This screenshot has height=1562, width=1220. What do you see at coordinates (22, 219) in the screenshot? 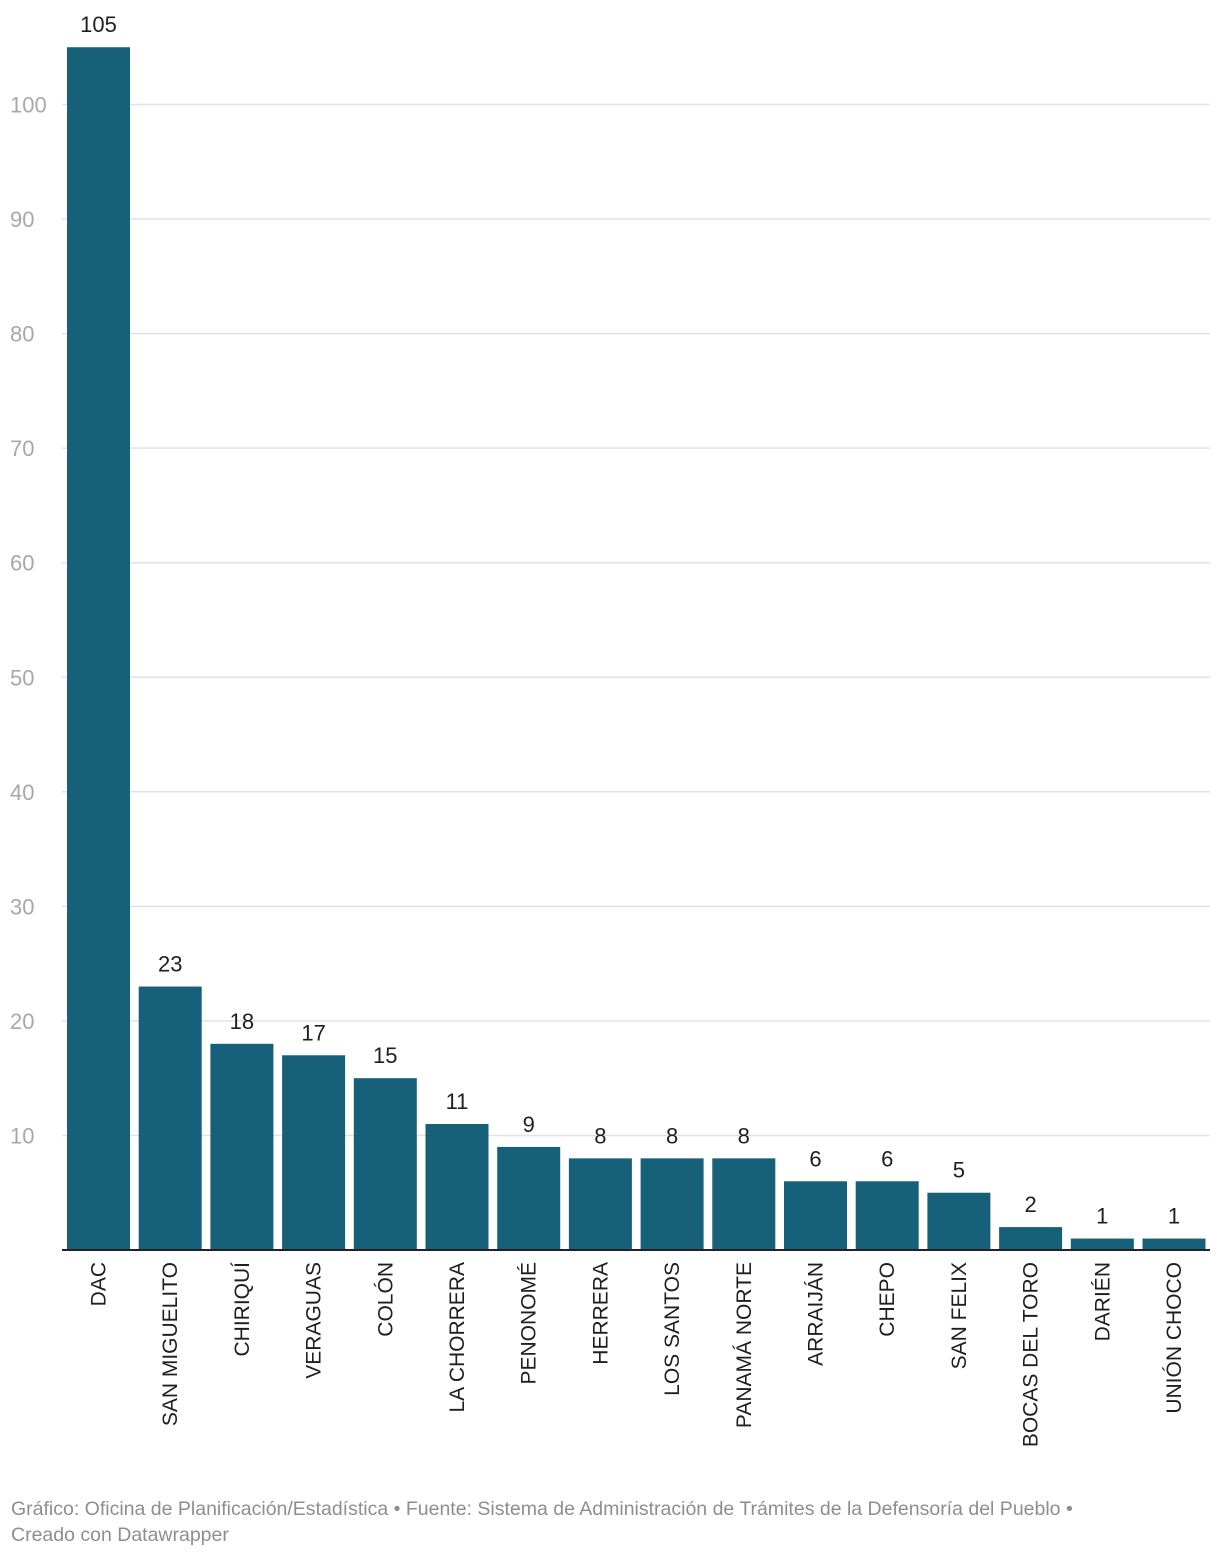
I see `y-tick-label: 90` at bounding box center [22, 219].